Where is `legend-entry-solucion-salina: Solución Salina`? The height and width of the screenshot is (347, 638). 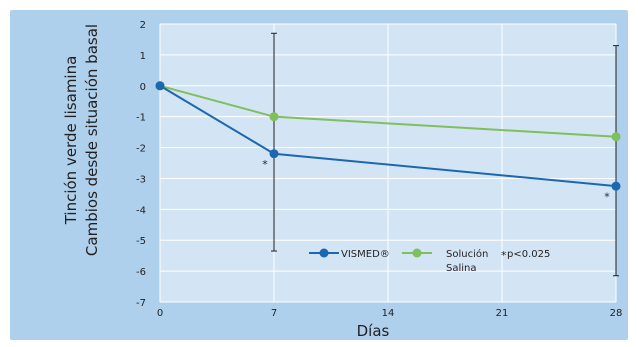
legend-entry-solucion-salina: Solución Salina is located at coordinates (447, 261).